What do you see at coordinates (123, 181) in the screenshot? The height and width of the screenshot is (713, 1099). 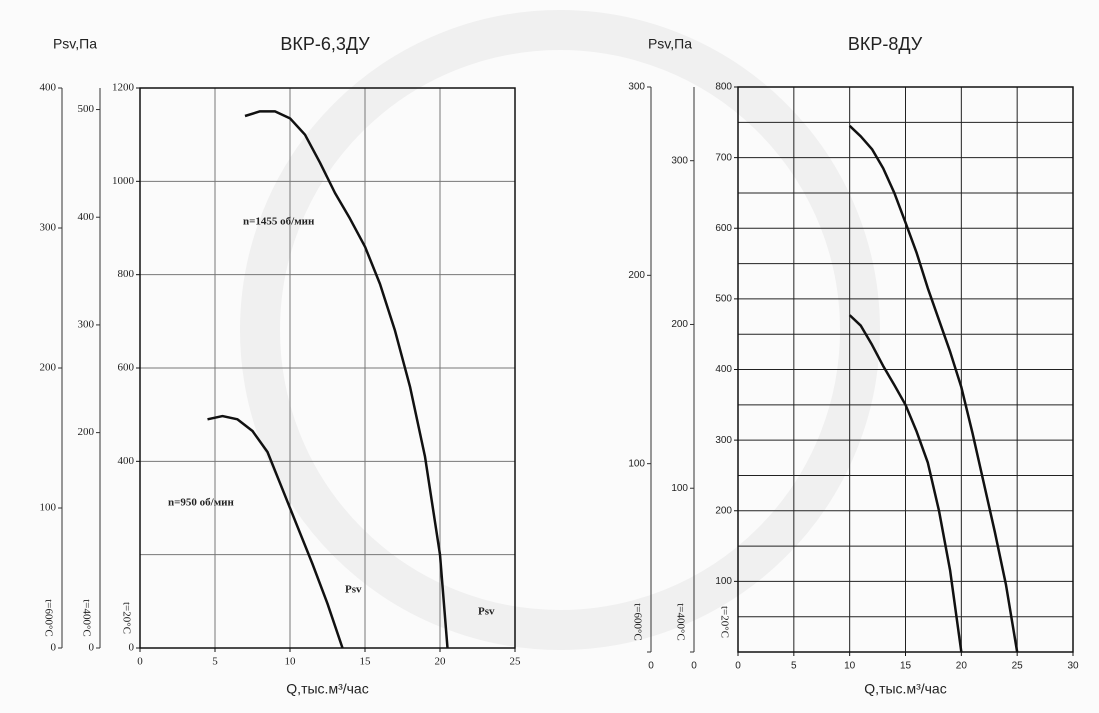 I see `y-tick-label: 1000` at bounding box center [123, 181].